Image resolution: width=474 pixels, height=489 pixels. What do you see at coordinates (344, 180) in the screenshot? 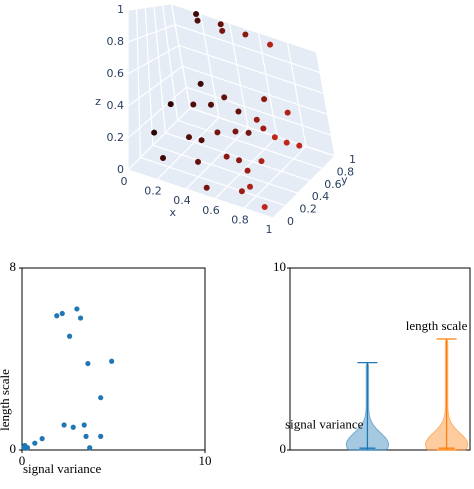
I see `y-axis-title: y` at bounding box center [344, 180].